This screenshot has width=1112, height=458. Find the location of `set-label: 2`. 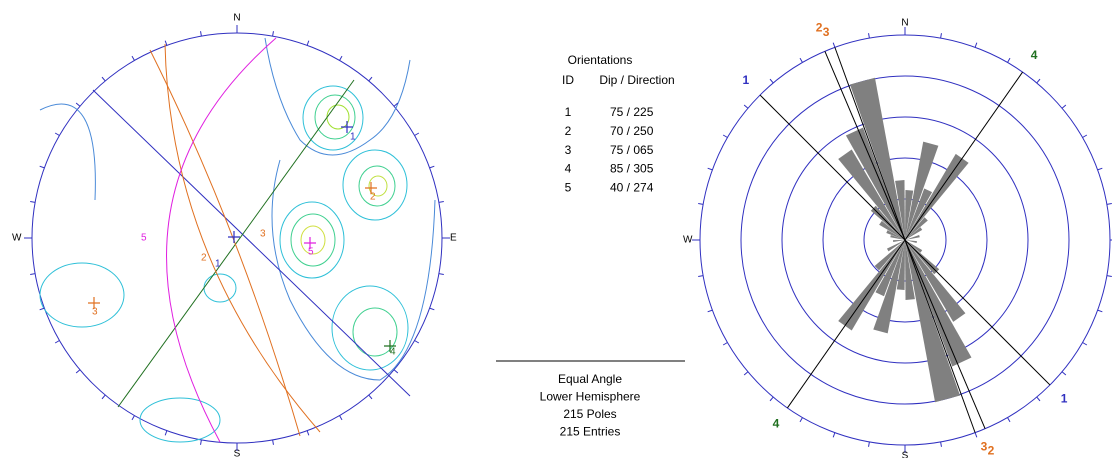

set-label: 2 is located at coordinates (819, 28).